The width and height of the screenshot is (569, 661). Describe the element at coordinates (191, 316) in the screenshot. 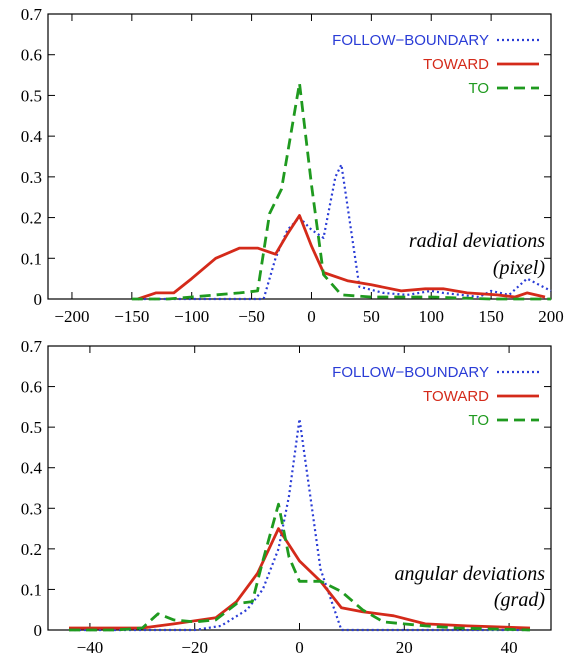

I see `x-tick-label: −100` at that location.